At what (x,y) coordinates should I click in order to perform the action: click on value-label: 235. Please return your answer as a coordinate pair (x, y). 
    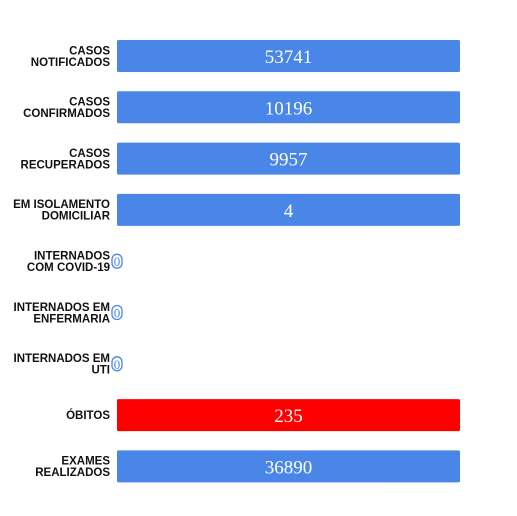
    Looking at the image, I should click on (288, 416).